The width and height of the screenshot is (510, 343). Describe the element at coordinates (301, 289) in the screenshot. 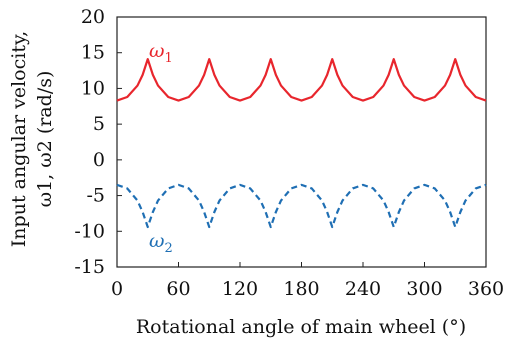

I see `x-tick-label: 180` at that location.